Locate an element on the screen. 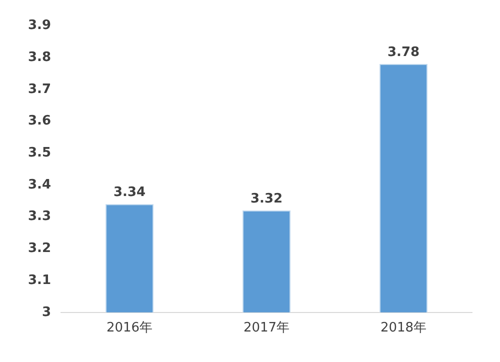  x-tick-label: 2017年 is located at coordinates (266, 328).